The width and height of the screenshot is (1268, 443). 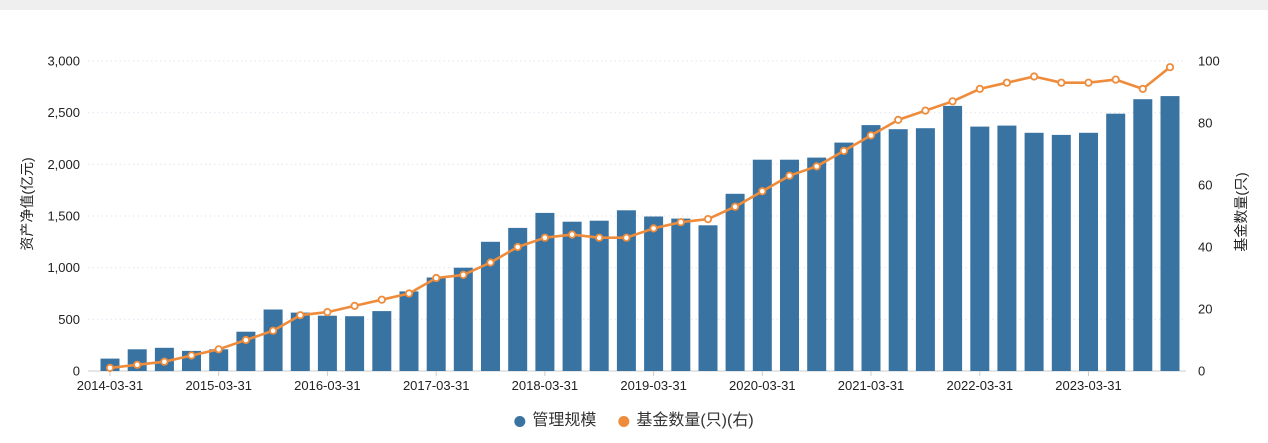 I want to click on x-axis-tick-label: 2016-03-31, so click(x=327, y=385).